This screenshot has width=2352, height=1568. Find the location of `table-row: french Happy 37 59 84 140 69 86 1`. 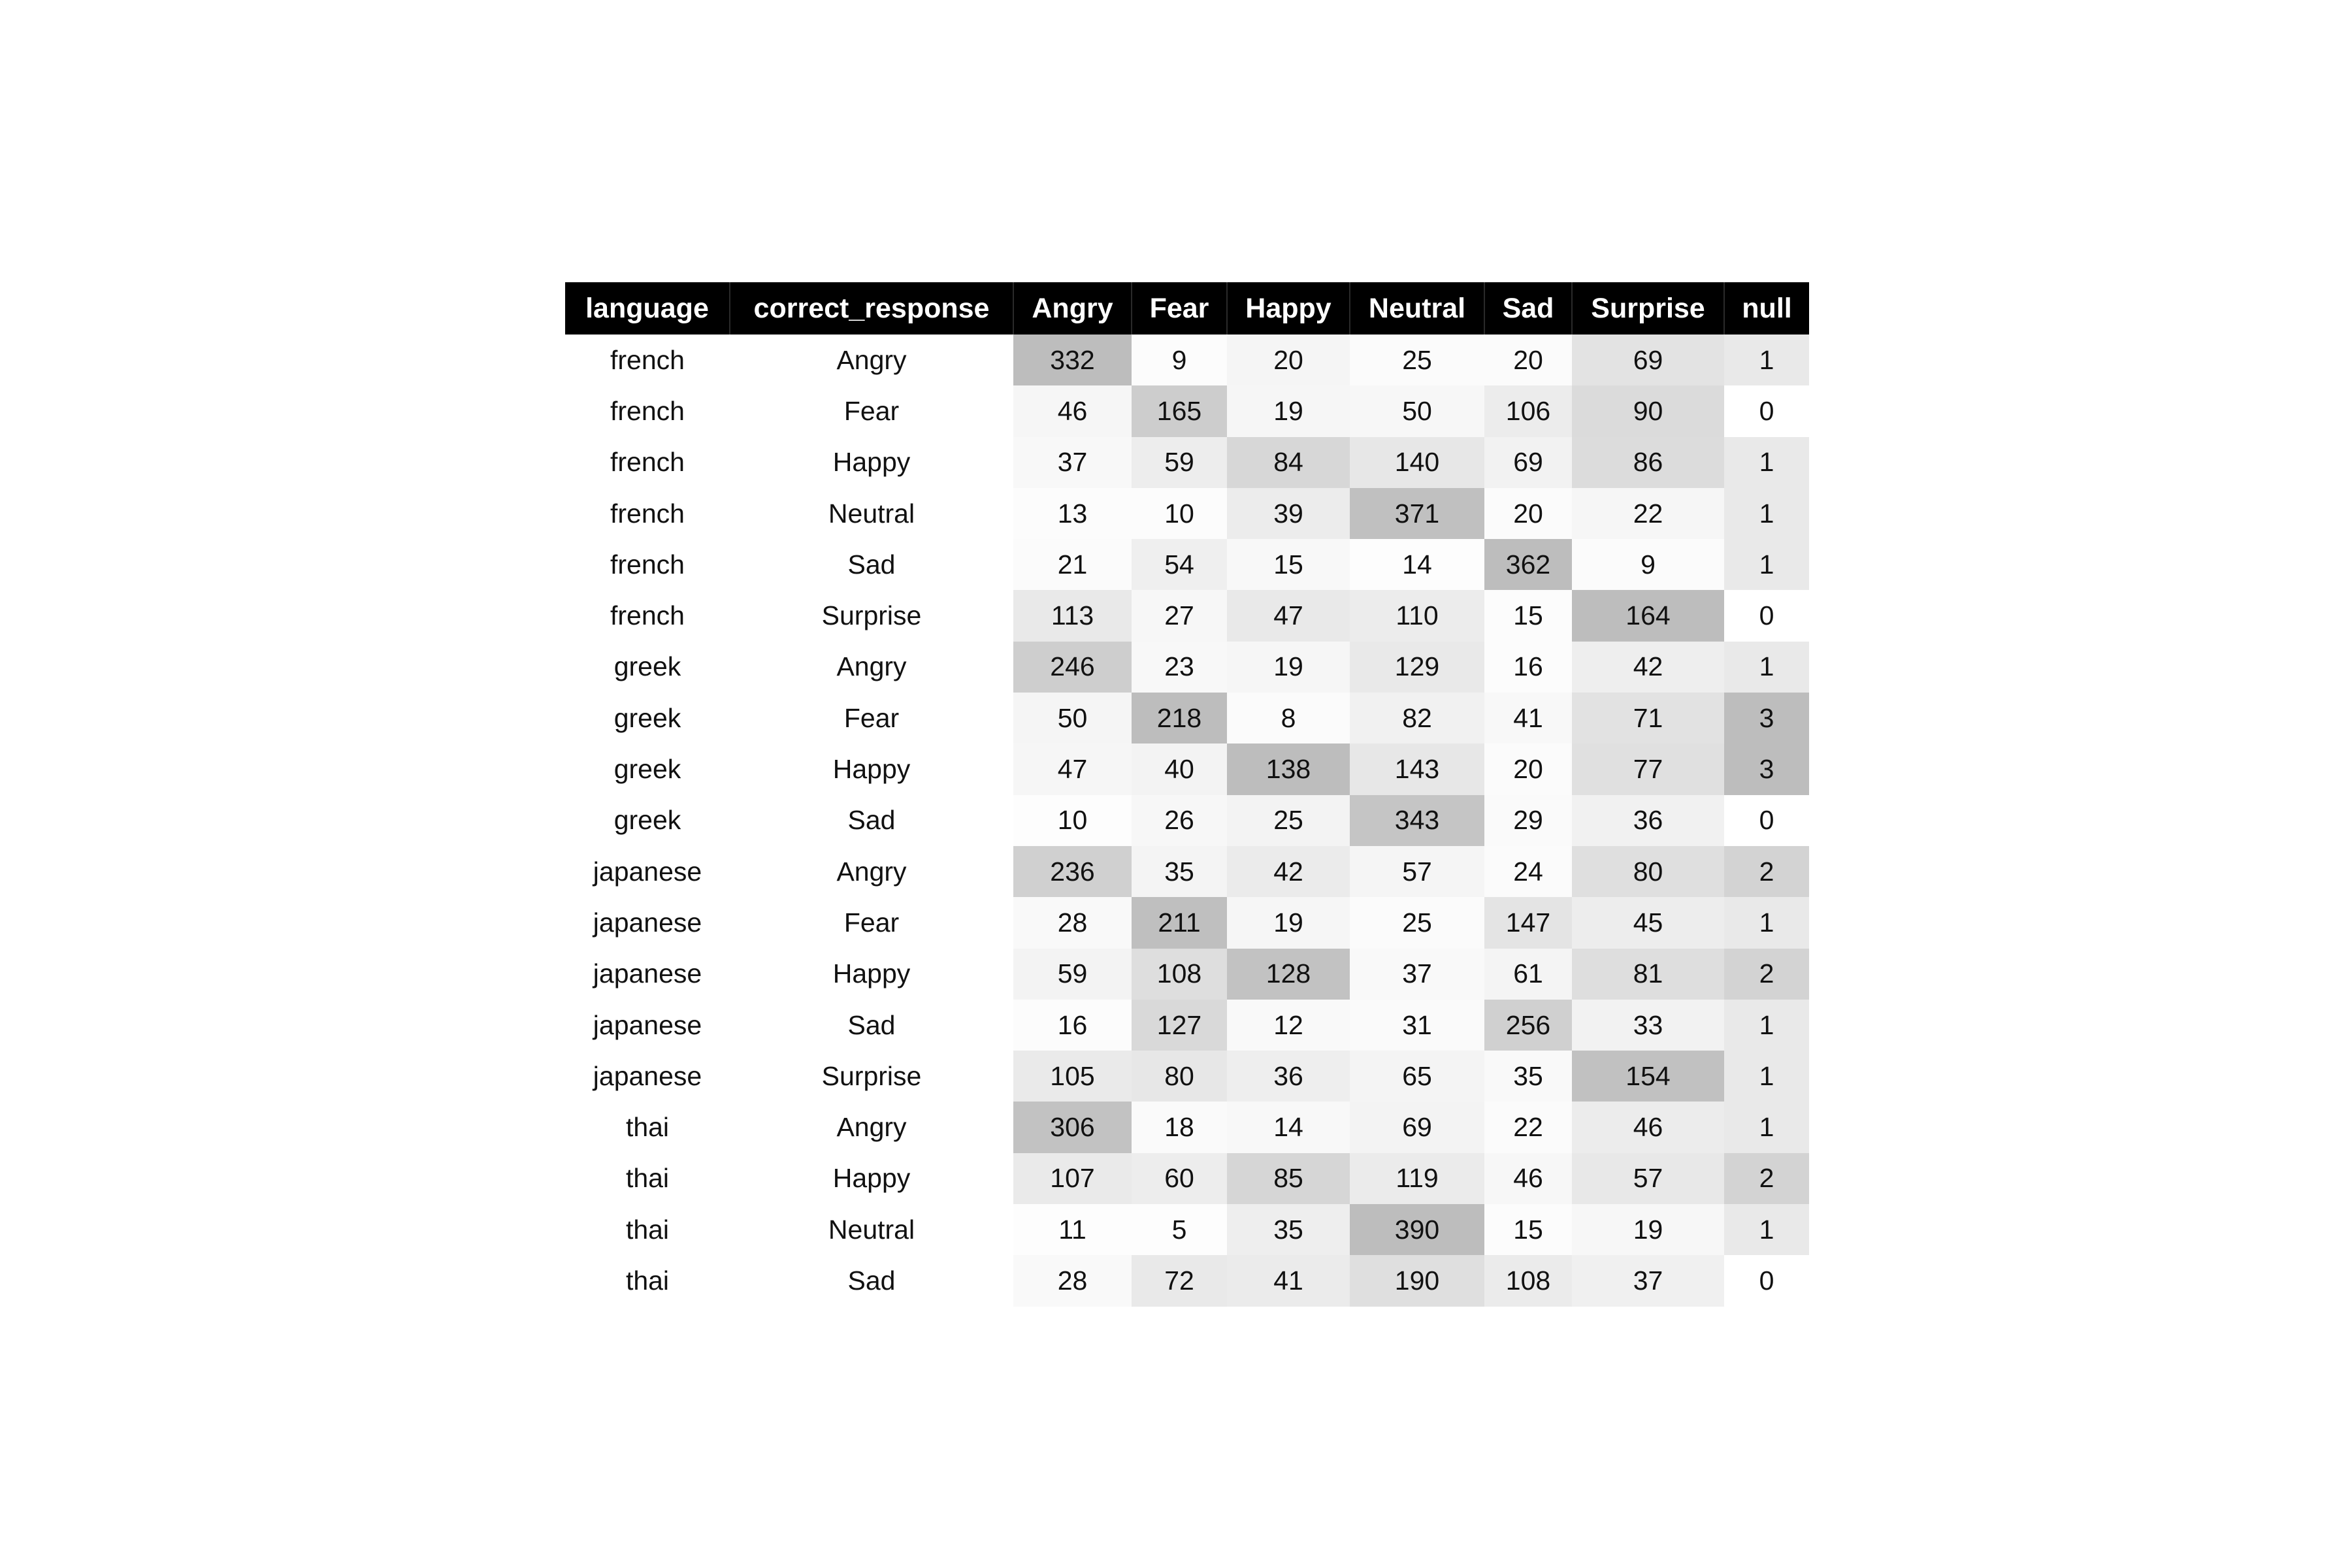

table-row: french Happy 37 59 84 140 69 86 1 is located at coordinates (1187, 462).